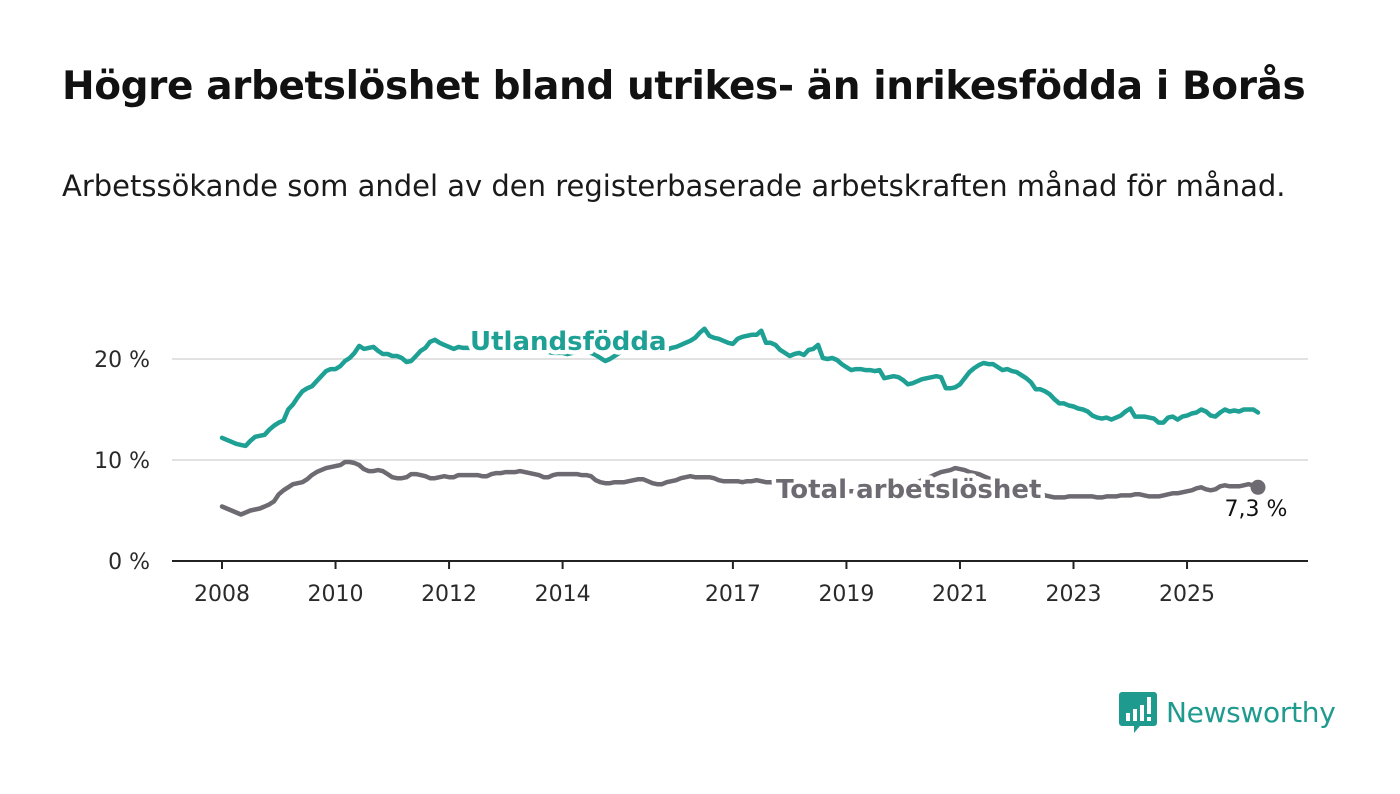  Describe the element at coordinates (740, 488) in the screenshot. I see `series-line-total` at that location.